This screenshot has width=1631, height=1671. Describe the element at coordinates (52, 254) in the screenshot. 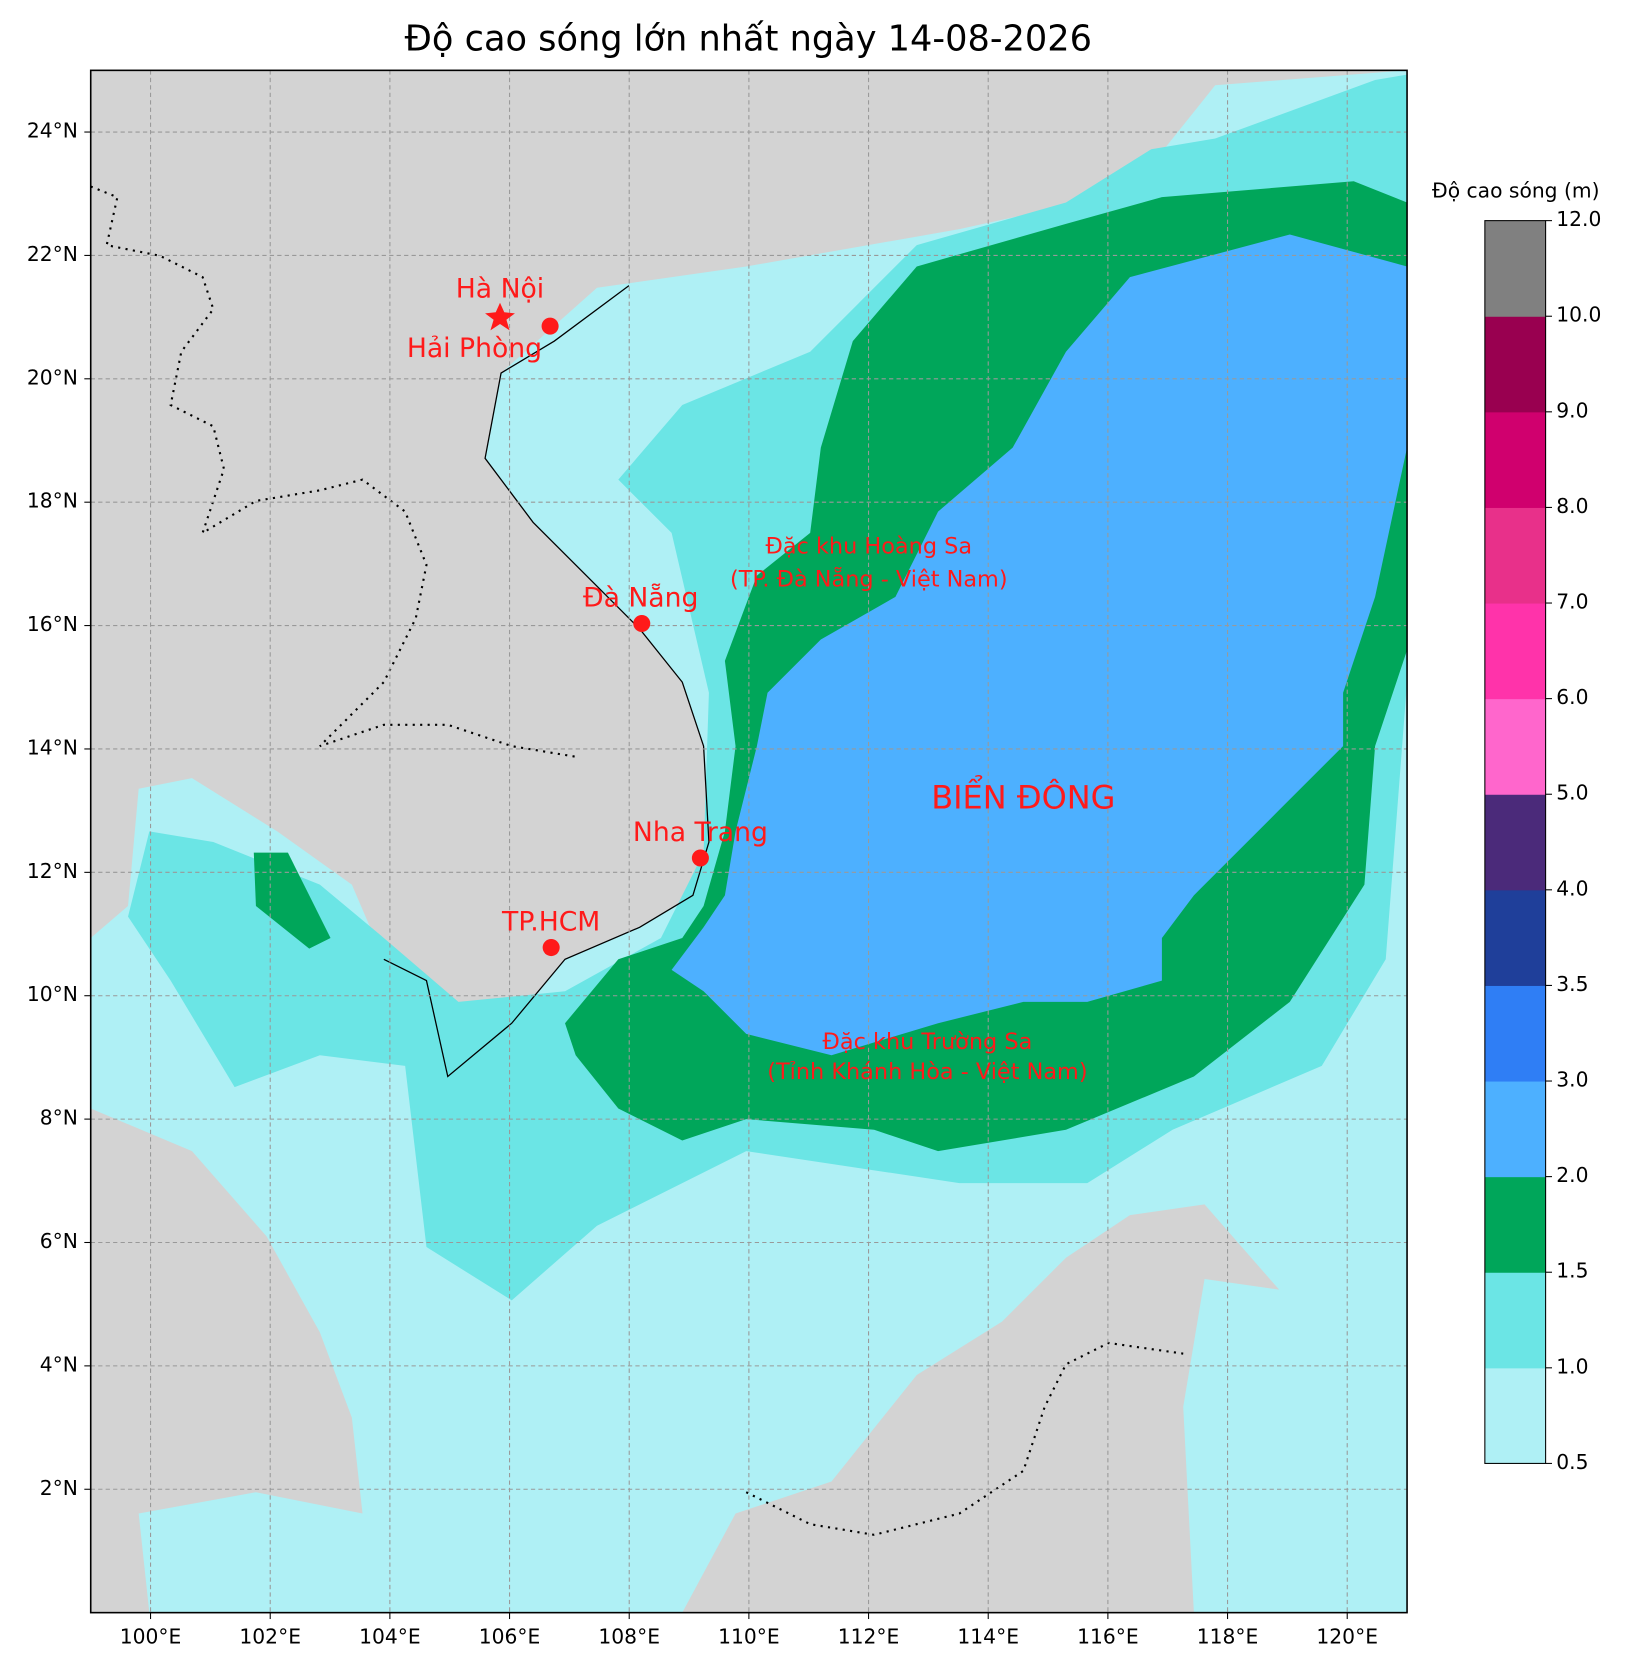

I see `y-tick-label: 22°N` at that location.